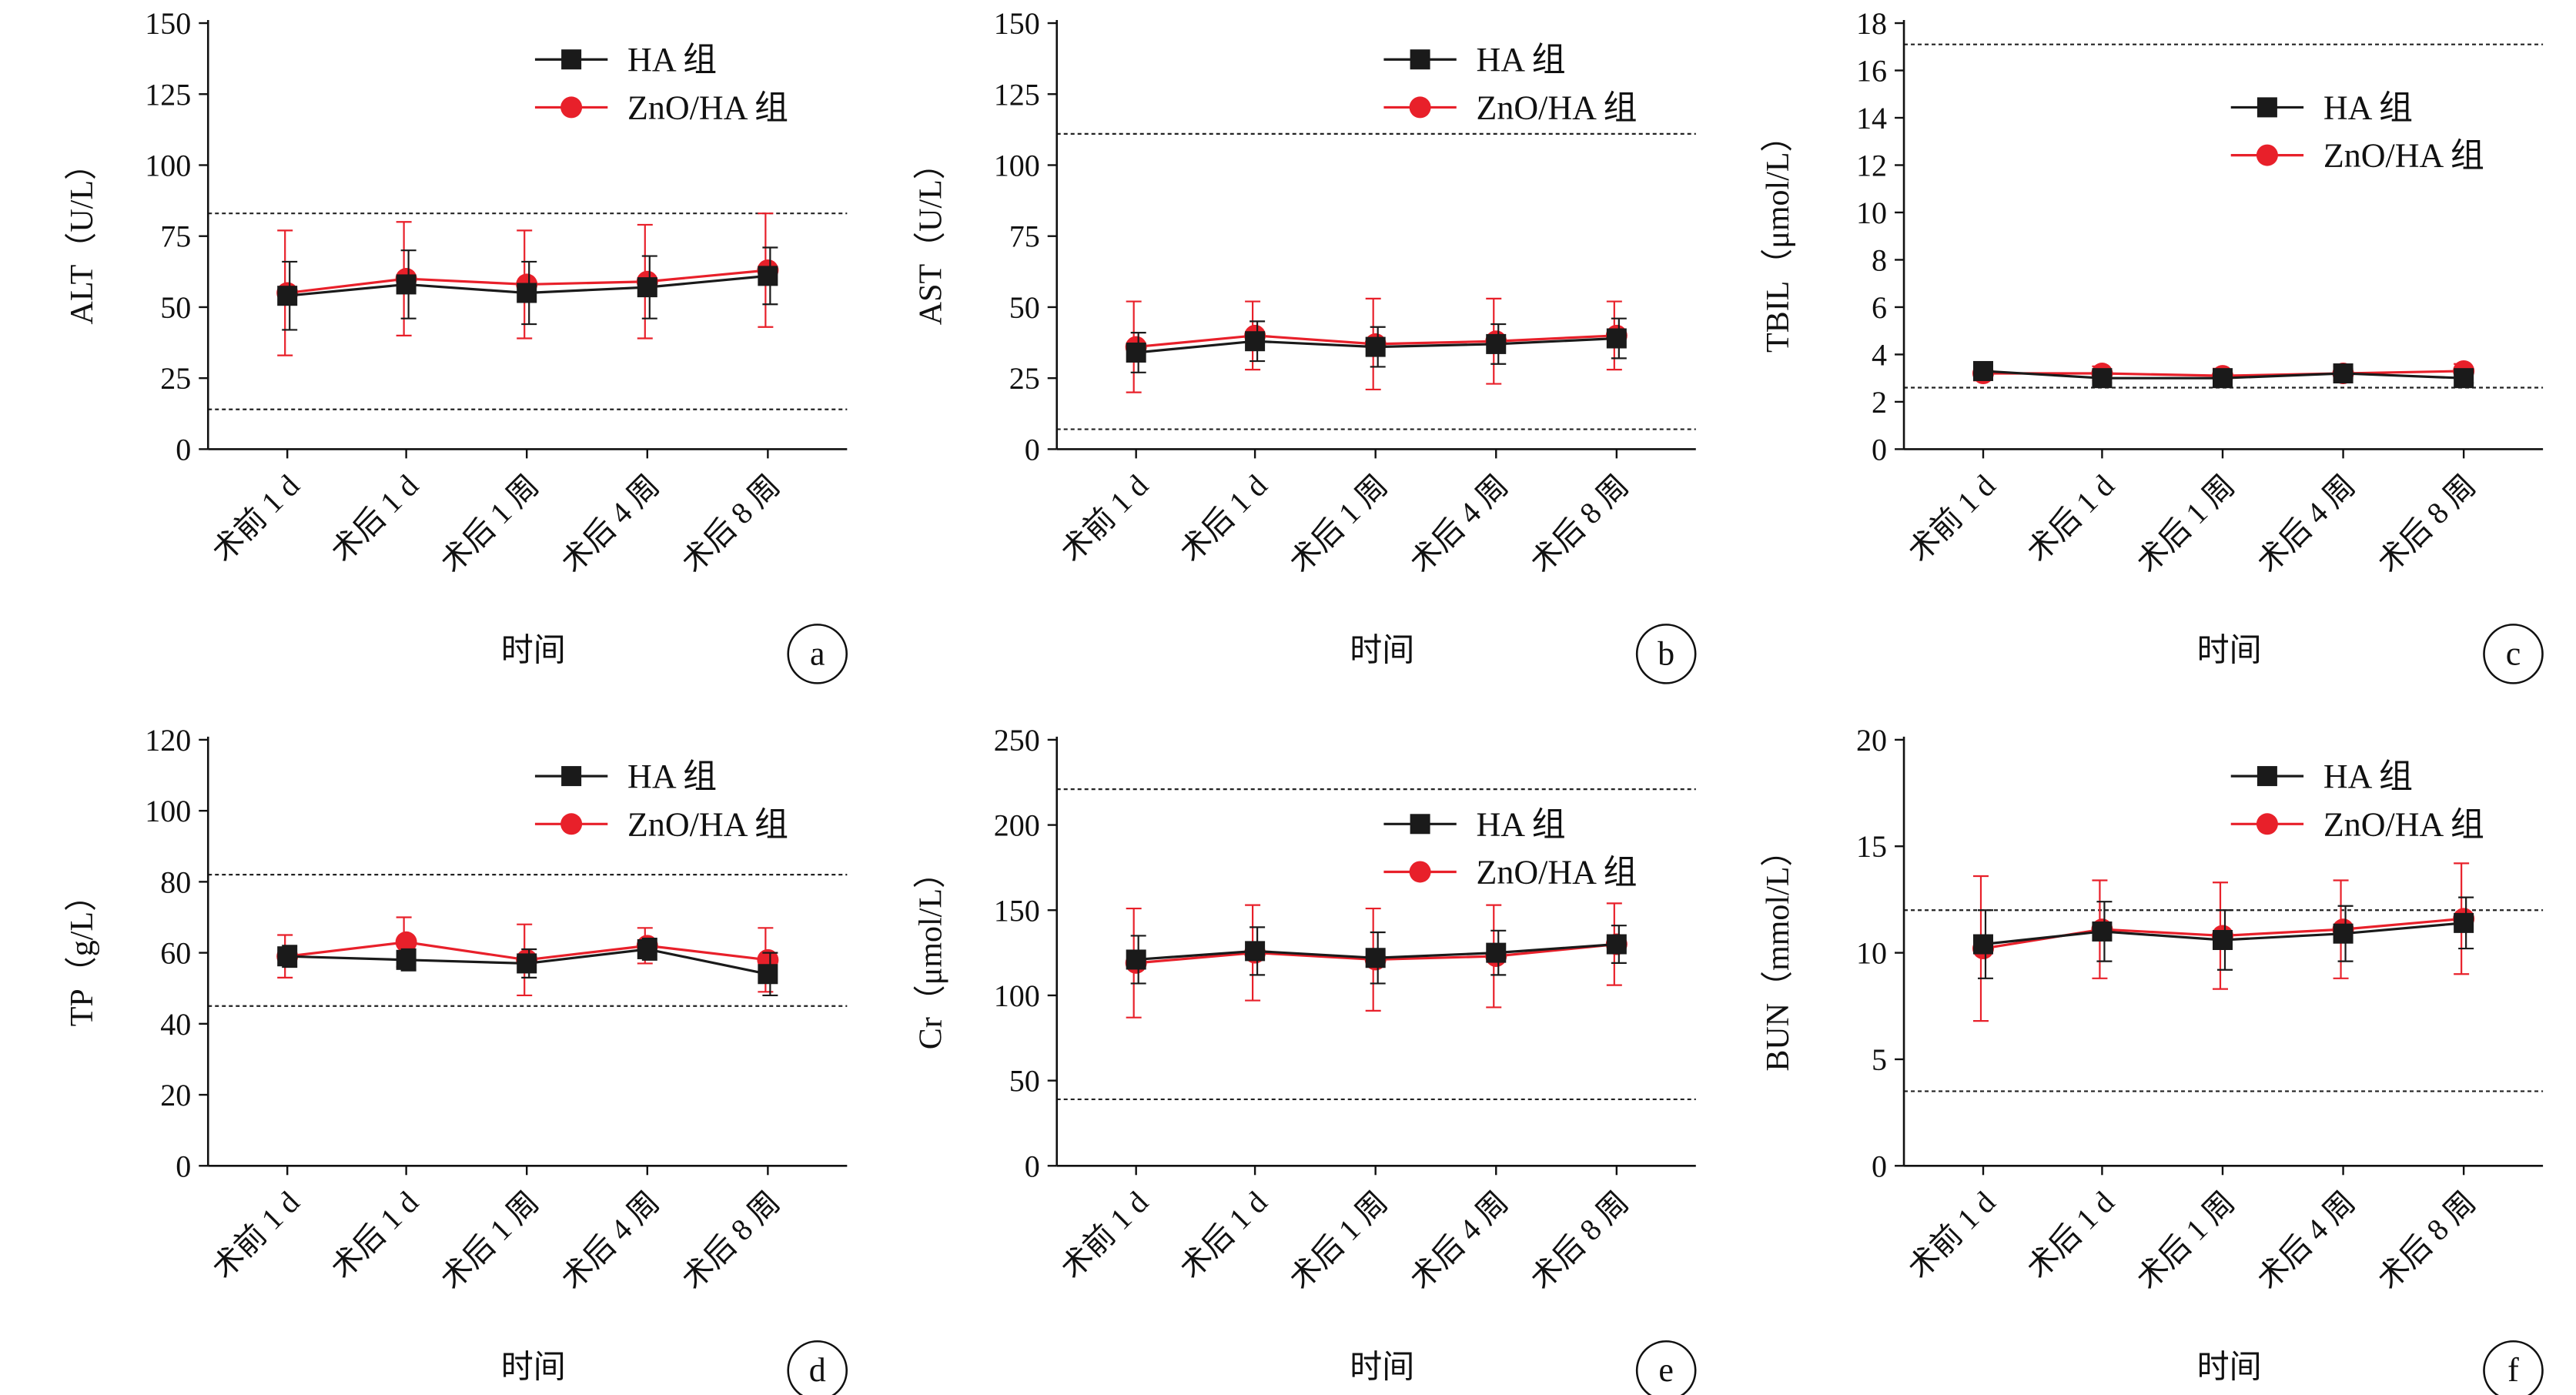 Image resolution: width=2576 pixels, height=1395 pixels. What do you see at coordinates (1872, 165) in the screenshot?
I see `y-tick-label: 12` at bounding box center [1872, 165].